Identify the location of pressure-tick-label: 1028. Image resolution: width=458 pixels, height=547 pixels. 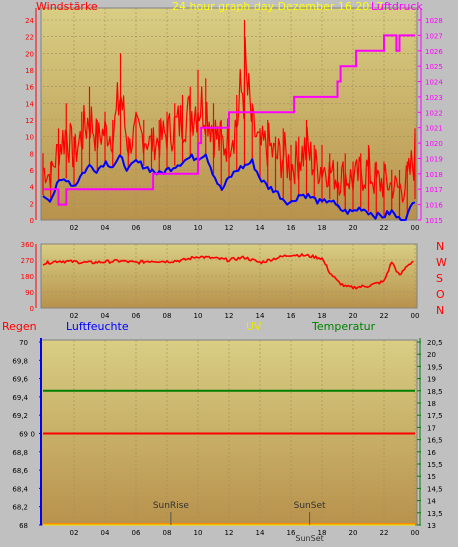
(434, 21).